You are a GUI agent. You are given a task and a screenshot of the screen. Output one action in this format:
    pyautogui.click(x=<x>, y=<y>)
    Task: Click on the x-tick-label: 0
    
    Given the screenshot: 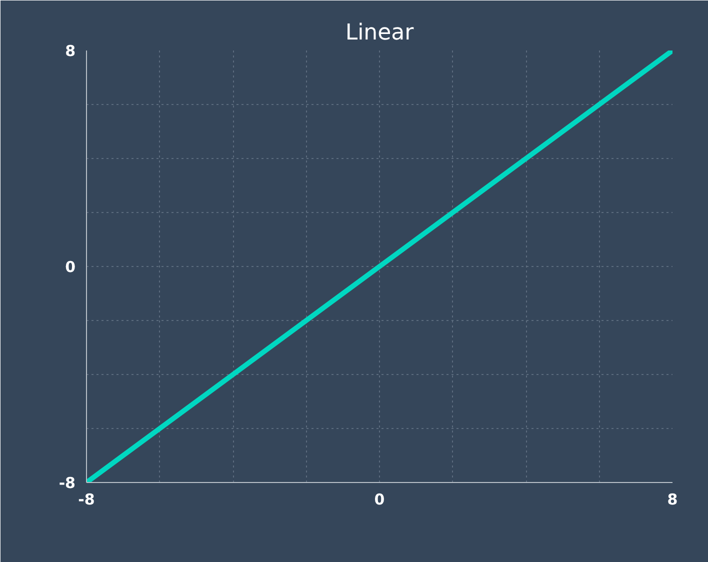 What is the action you would take?
    pyautogui.click(x=379, y=499)
    